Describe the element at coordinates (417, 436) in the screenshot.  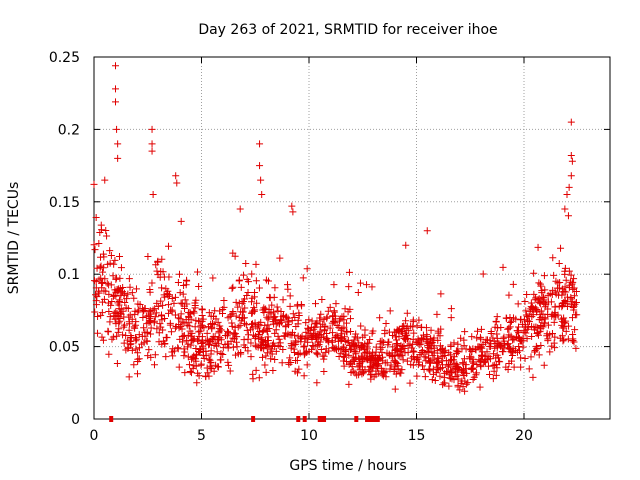
I see `x-tick-label: 15` at that location.